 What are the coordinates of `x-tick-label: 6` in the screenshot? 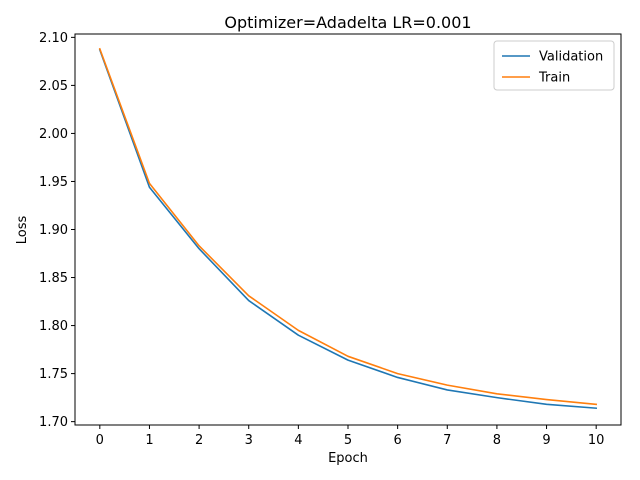 It's located at (397, 440).